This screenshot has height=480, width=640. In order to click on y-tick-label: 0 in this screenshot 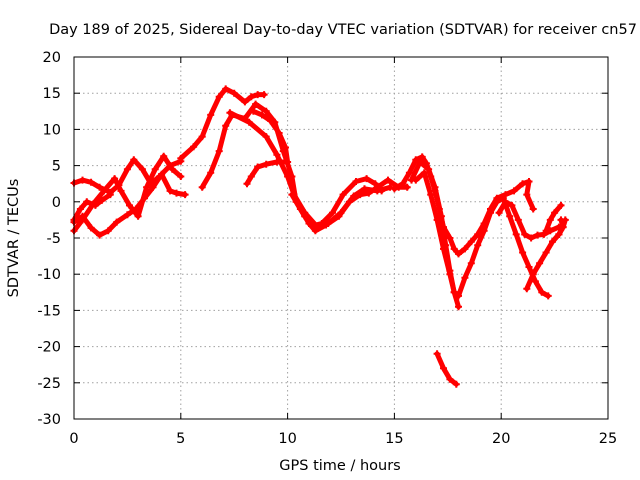, I will do `click(56, 203)`.